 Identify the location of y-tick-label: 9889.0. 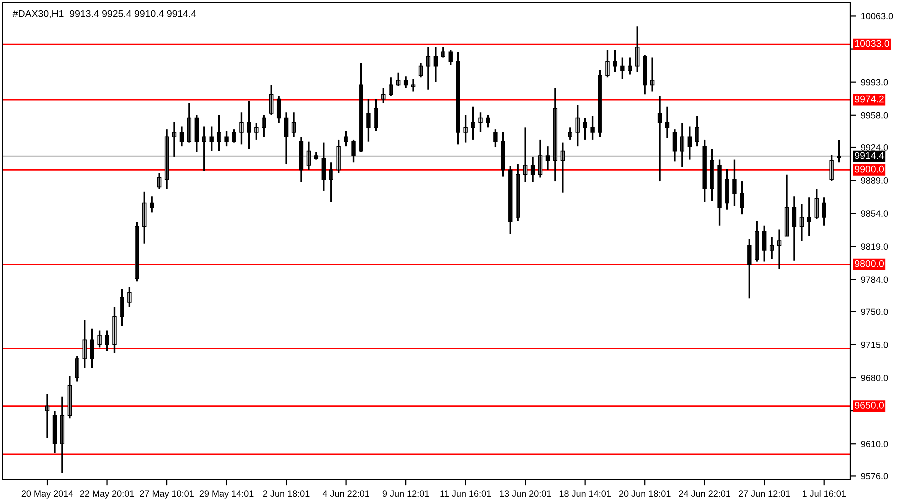
(874, 181).